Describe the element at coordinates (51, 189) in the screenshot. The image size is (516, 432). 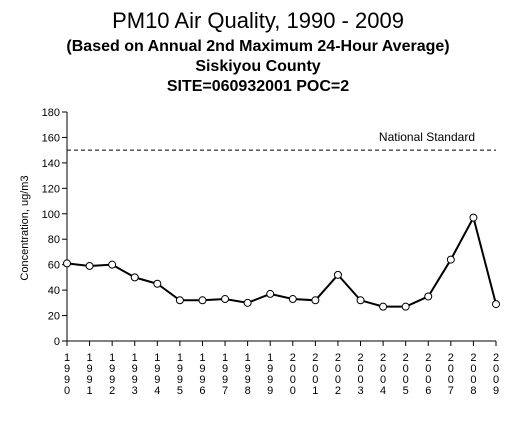
I see `y-tick-label: 120` at that location.